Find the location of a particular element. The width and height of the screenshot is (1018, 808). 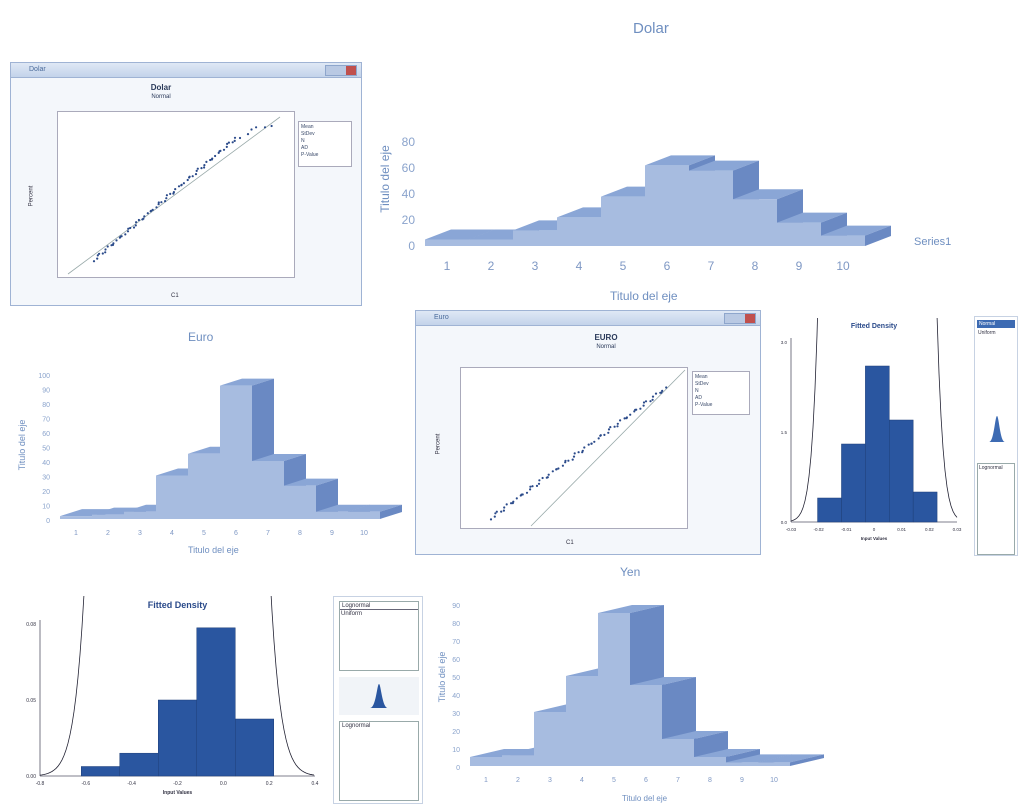

x-axis-title-yen: Titulo del eje is located at coordinates (645, 798).